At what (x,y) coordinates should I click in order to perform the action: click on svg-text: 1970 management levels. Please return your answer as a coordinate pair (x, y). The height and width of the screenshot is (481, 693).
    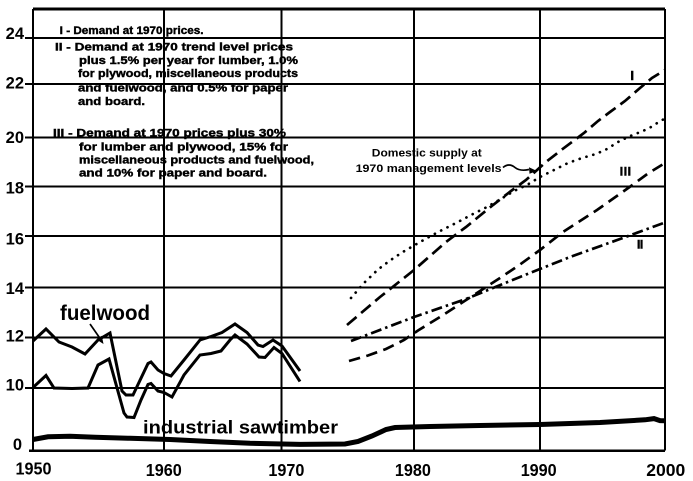
    Looking at the image, I should click on (429, 169).